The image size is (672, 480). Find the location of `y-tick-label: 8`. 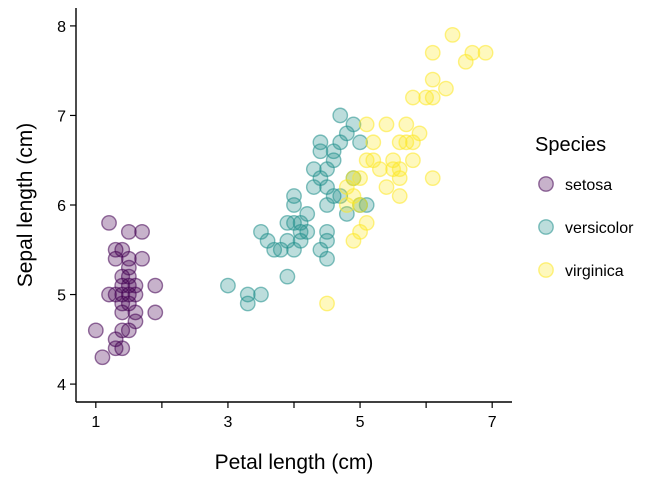

y-tick-label: 8 is located at coordinates (61, 27).